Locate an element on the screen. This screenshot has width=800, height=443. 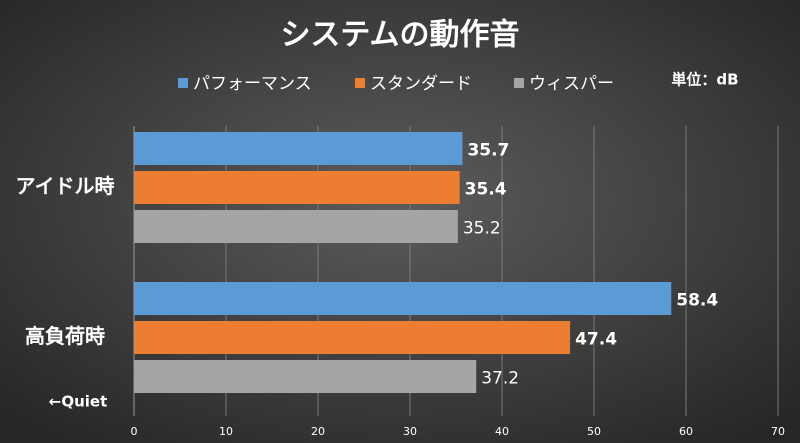
x-tick-label: 40 is located at coordinates (502, 431).